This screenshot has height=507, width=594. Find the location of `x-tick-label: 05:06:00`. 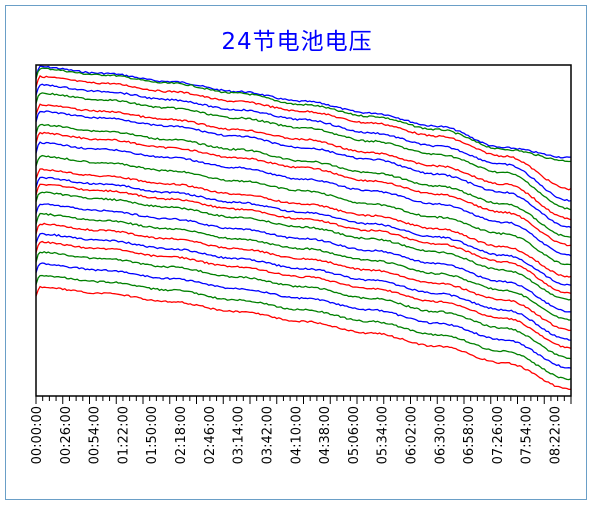

x-tick-label: 05:06:00 is located at coordinates (354, 435).